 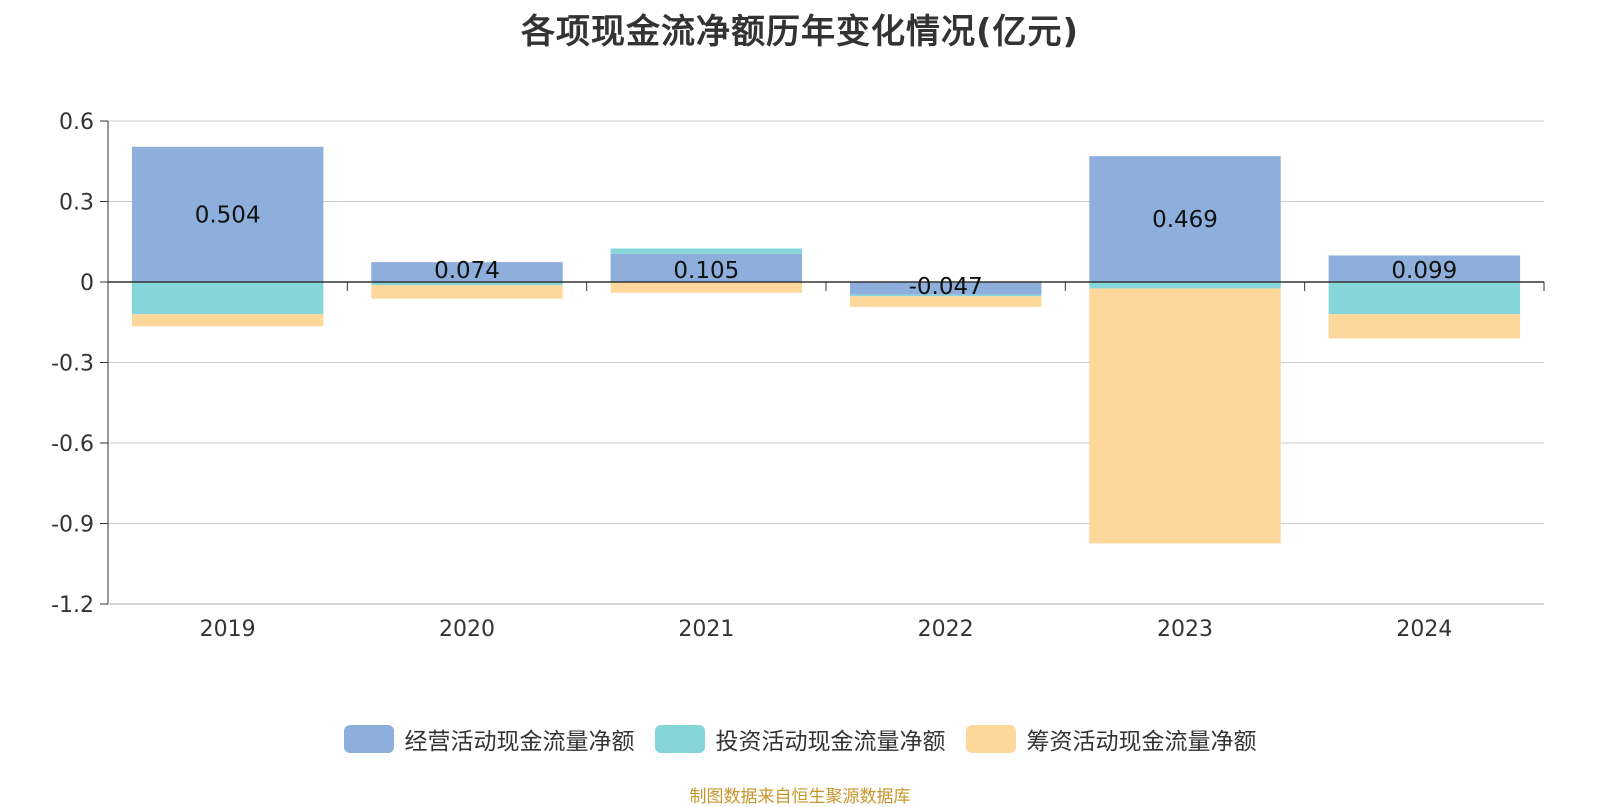 I want to click on data-label: -0.047, so click(x=946, y=287).